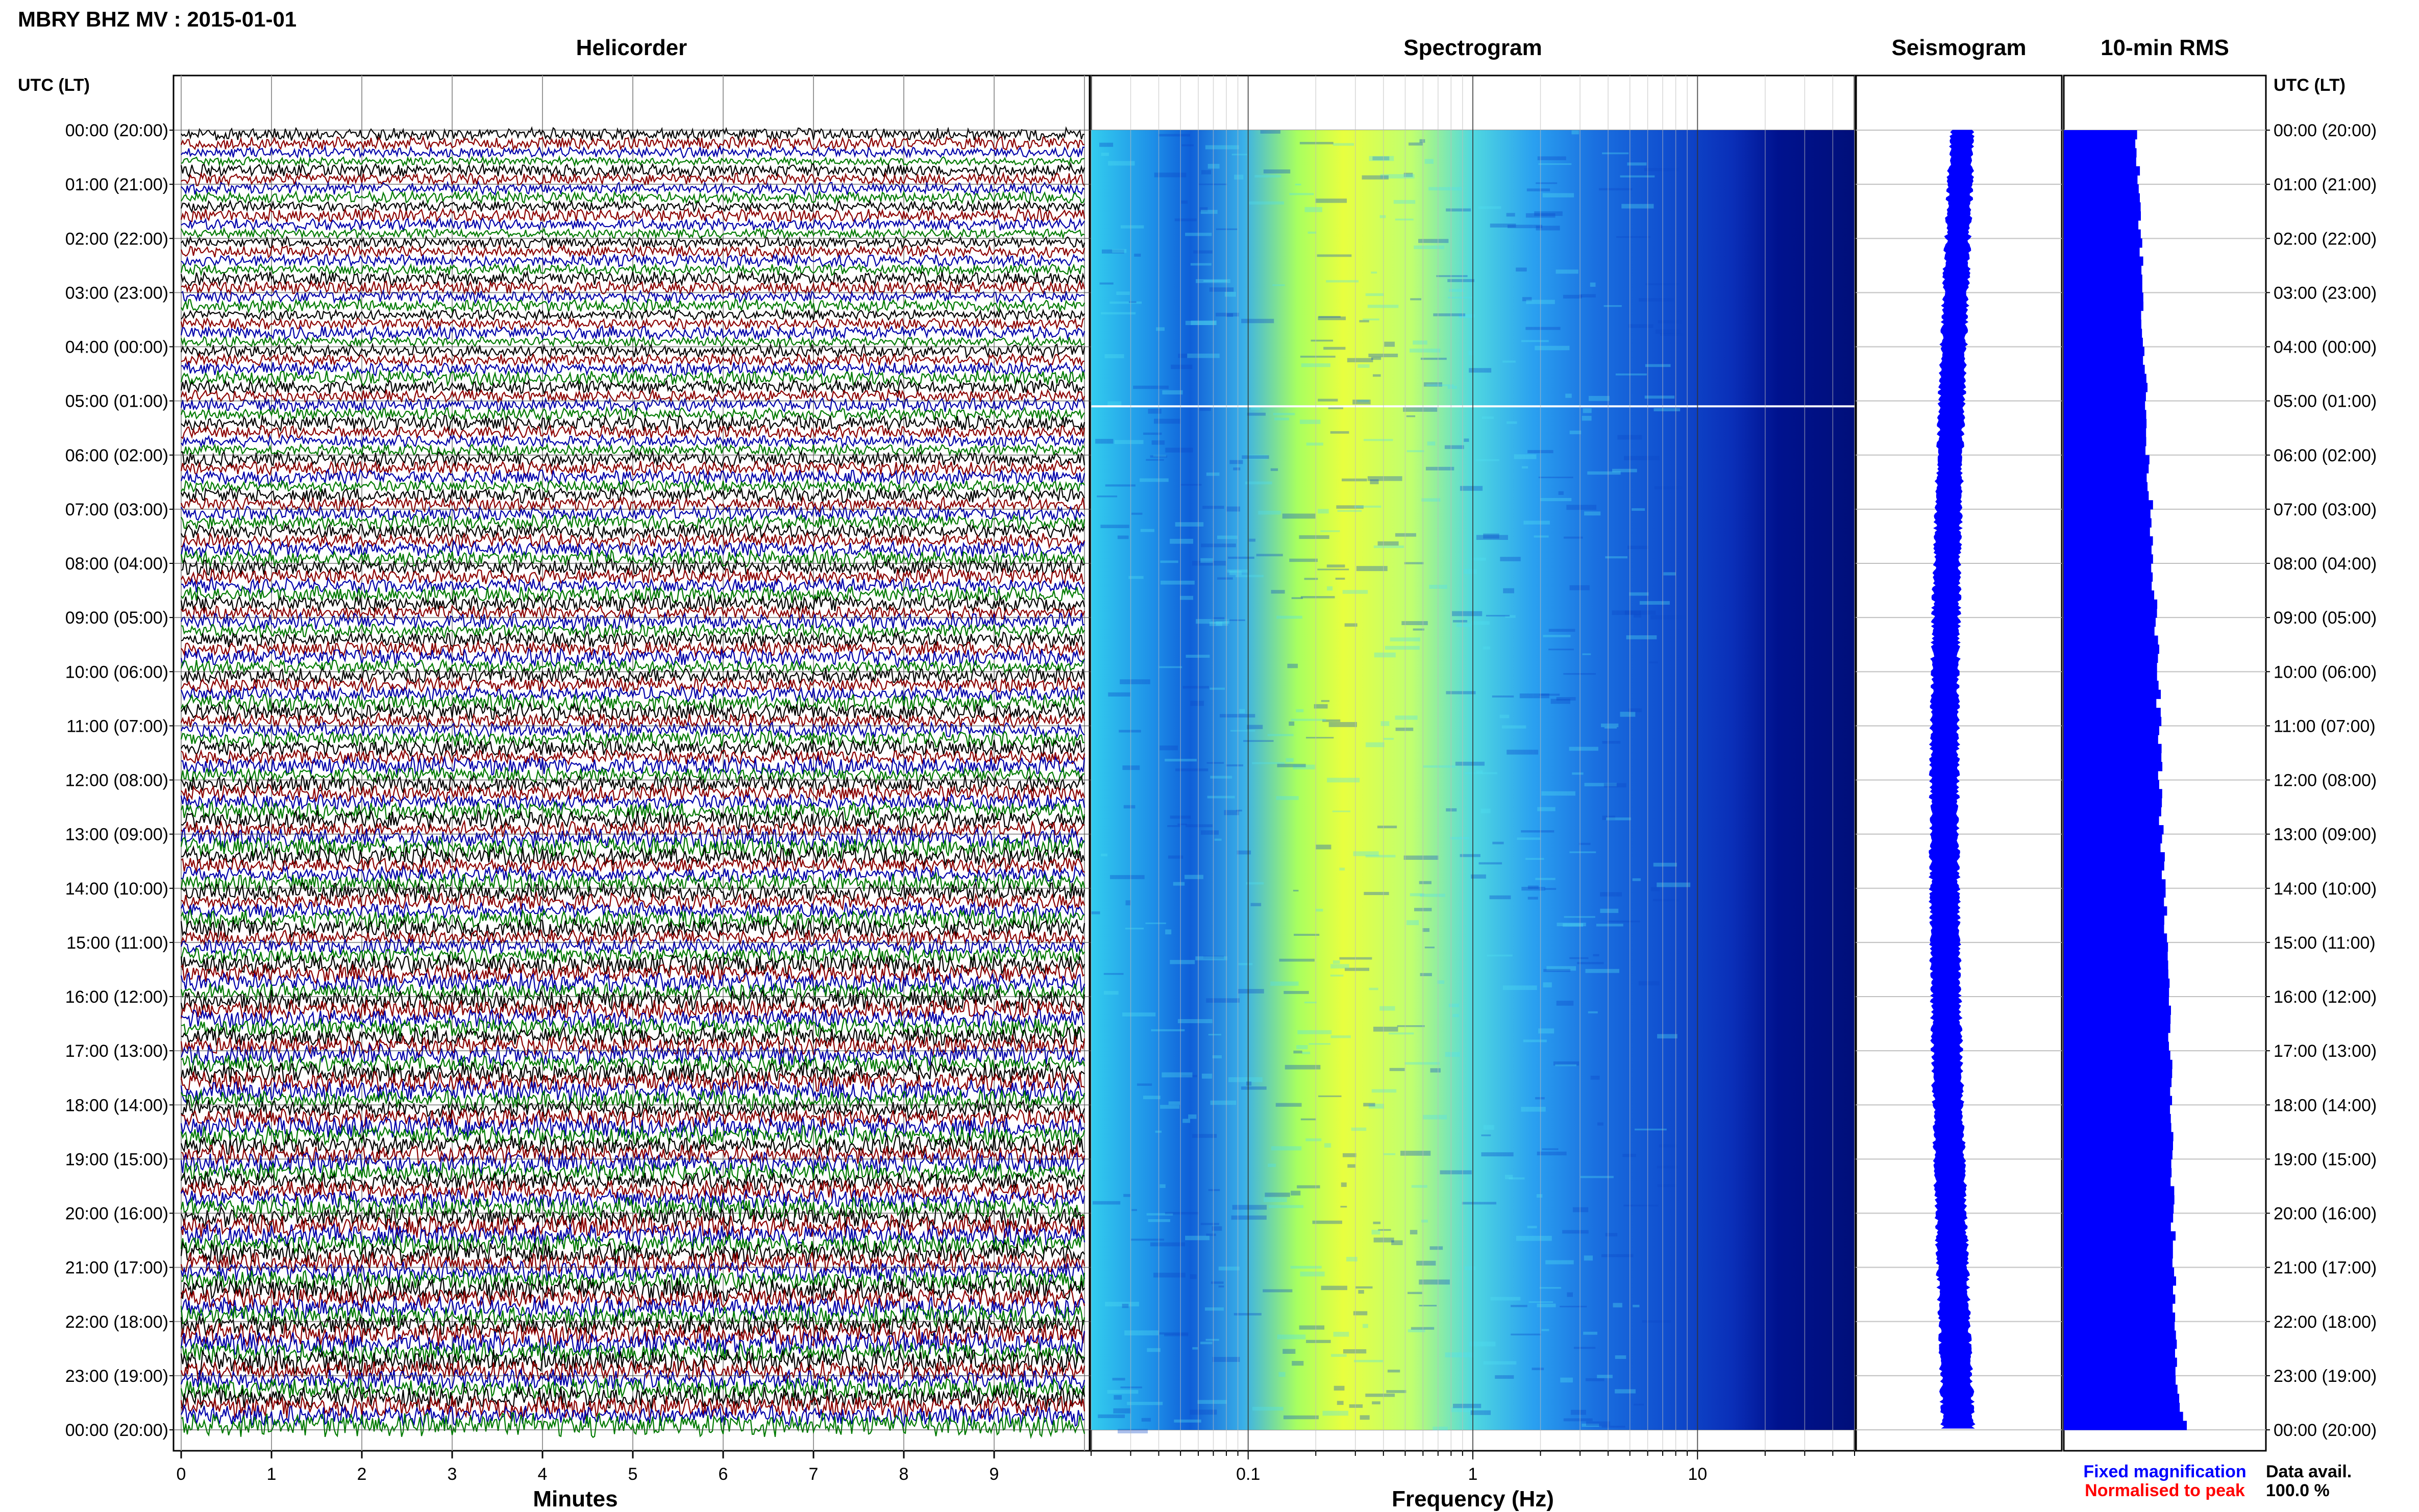 The image size is (2419, 1512). What do you see at coordinates (116, 1376) in the screenshot?
I see `time-label-left: 23:00 (19:00)` at bounding box center [116, 1376].